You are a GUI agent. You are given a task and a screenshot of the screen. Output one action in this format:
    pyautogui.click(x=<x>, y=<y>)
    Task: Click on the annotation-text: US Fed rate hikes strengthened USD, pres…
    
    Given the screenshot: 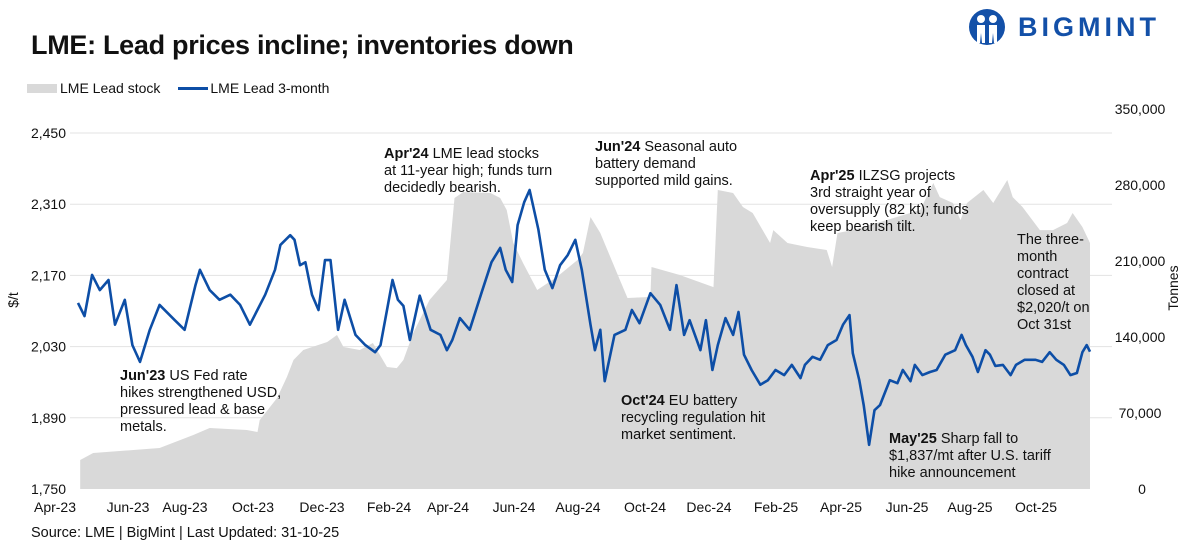 What is the action you would take?
    pyautogui.click(x=201, y=401)
    